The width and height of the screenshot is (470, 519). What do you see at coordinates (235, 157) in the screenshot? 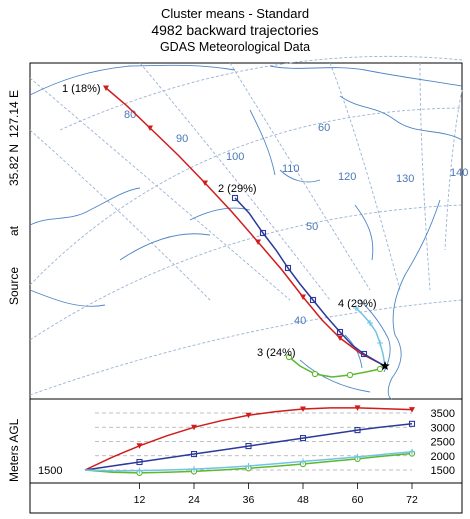
I see `meridian-label: 100` at bounding box center [235, 157].